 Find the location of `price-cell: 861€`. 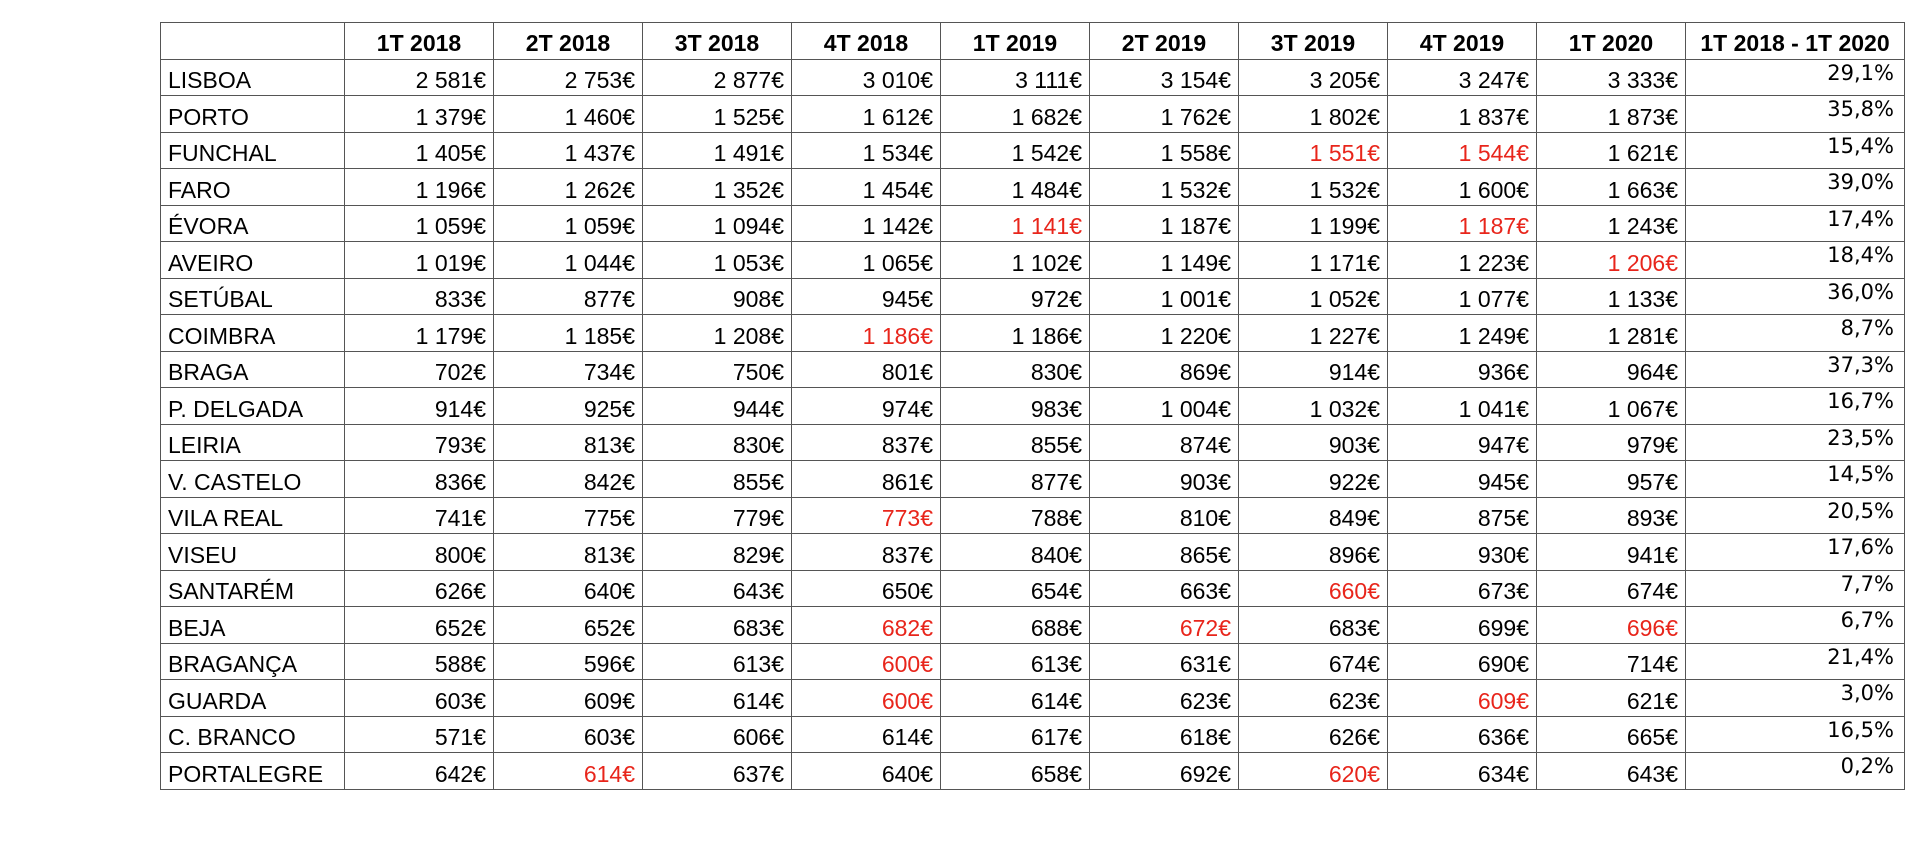

price-cell: 861€ is located at coordinates (866, 479).